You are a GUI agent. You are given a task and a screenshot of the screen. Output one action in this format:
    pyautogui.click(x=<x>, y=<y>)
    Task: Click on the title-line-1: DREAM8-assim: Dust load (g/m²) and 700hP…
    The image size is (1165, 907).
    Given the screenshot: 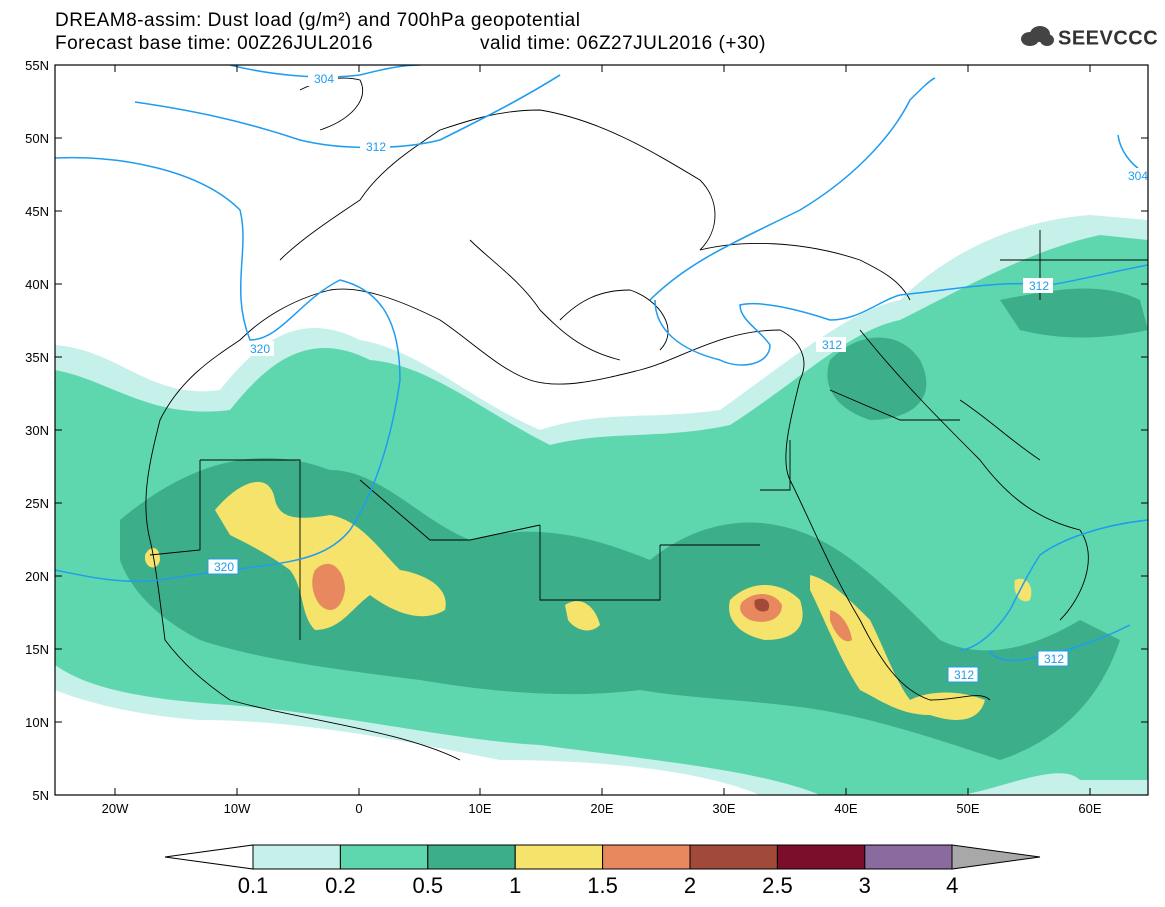 What is the action you would take?
    pyautogui.click(x=318, y=20)
    